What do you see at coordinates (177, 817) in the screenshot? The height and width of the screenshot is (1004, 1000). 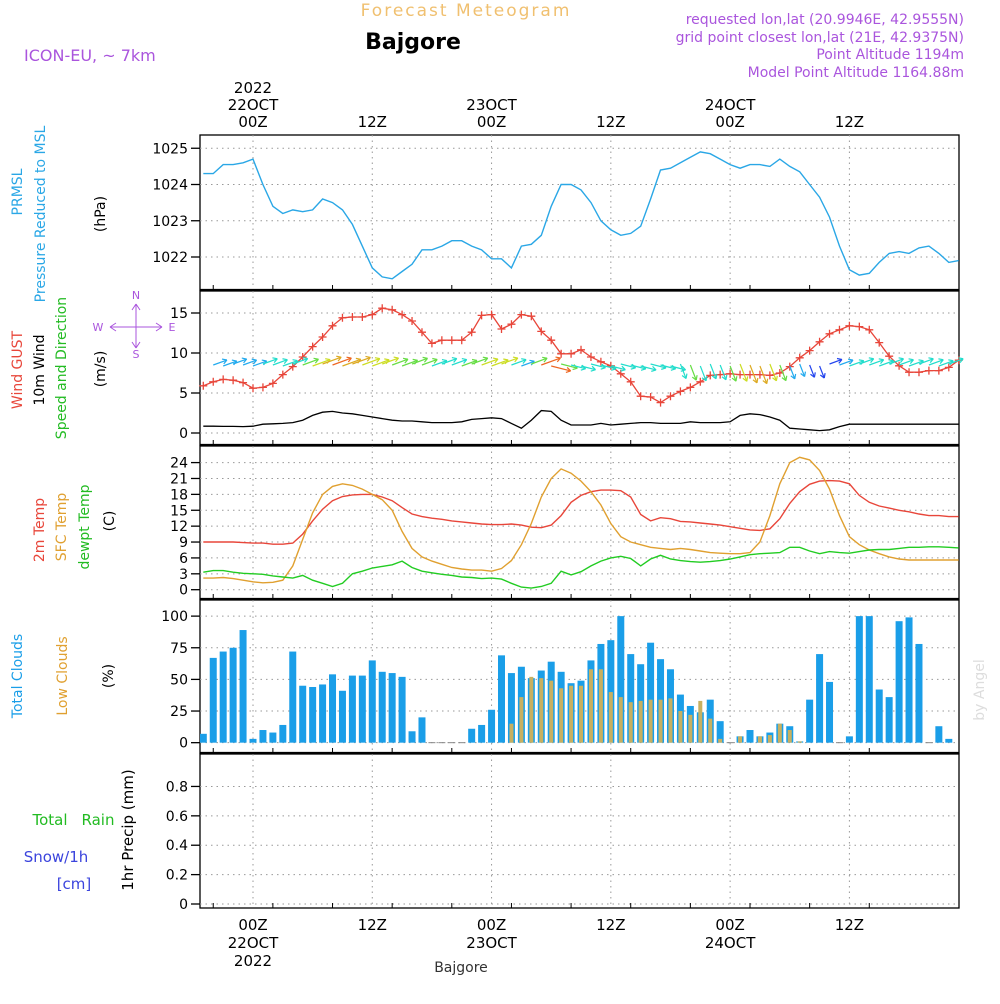 I see `y-tick-label: 0.6` at bounding box center [177, 817].